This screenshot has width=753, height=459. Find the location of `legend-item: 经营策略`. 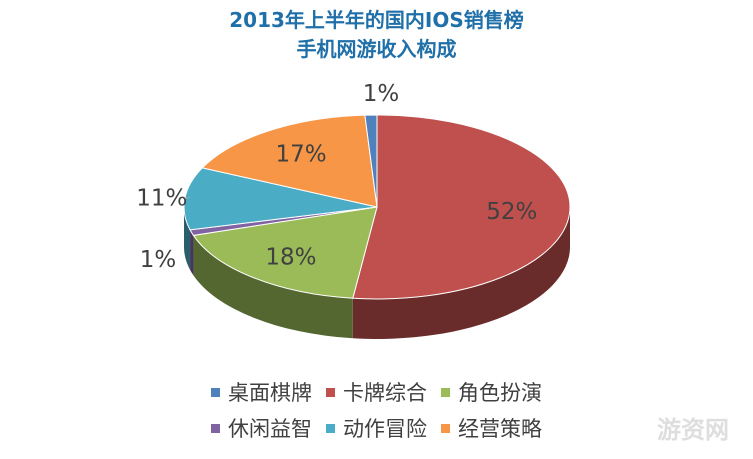

legend-item: 经营策略 is located at coordinates (491, 428).